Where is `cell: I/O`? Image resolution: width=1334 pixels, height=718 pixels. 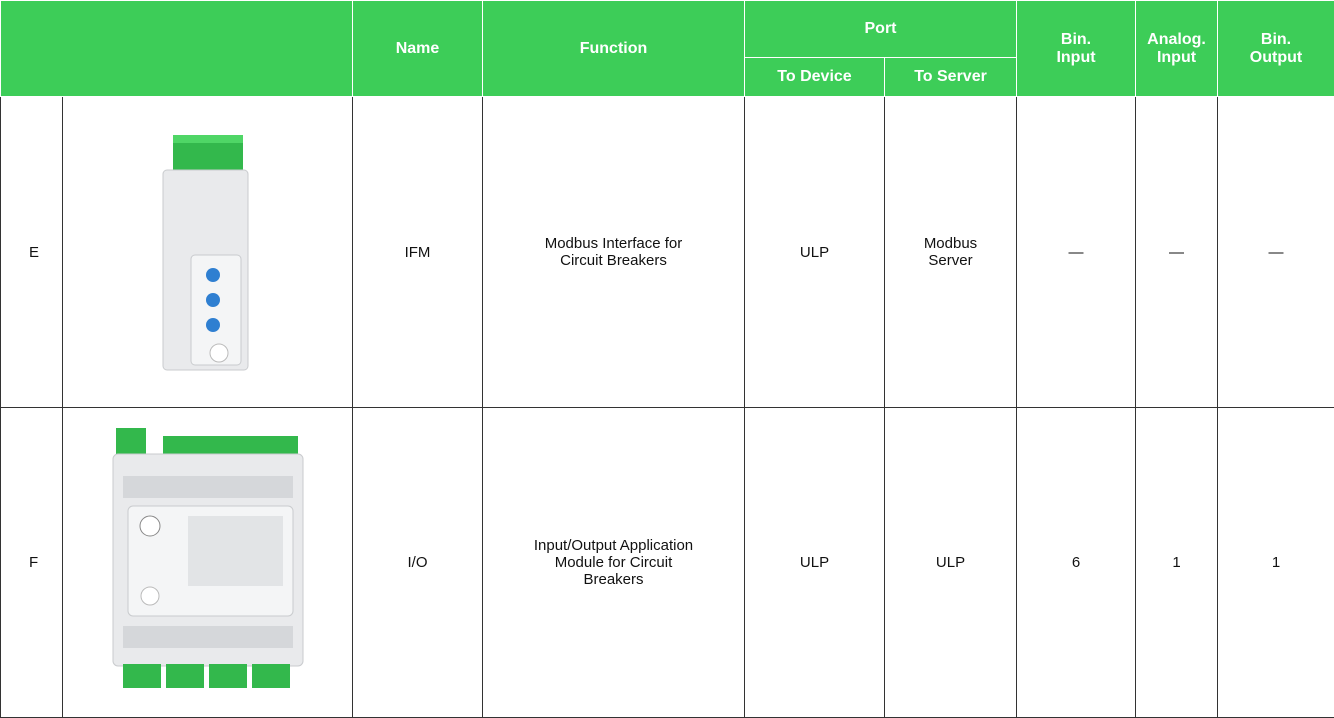
cell: I/O is located at coordinates (418, 563).